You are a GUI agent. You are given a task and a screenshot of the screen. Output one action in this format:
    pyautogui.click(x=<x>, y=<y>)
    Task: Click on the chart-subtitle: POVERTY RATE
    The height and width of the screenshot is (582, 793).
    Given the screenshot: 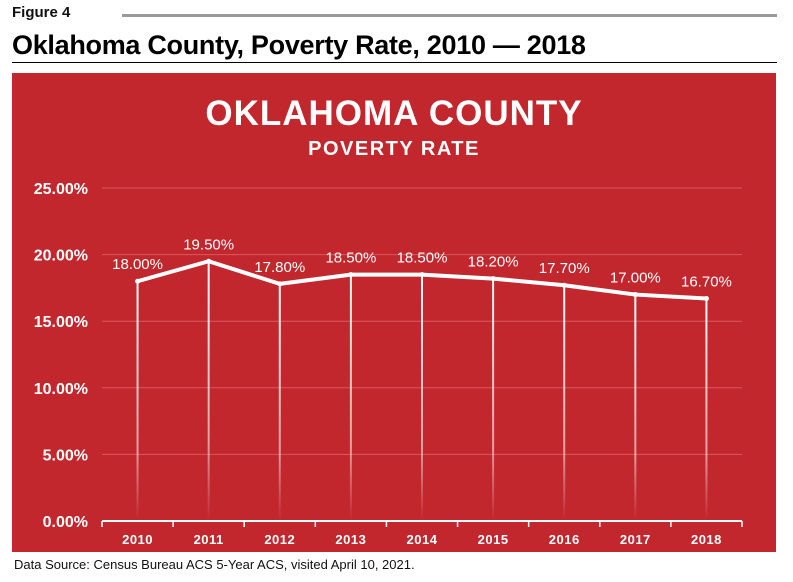 What is the action you would take?
    pyautogui.click(x=394, y=149)
    